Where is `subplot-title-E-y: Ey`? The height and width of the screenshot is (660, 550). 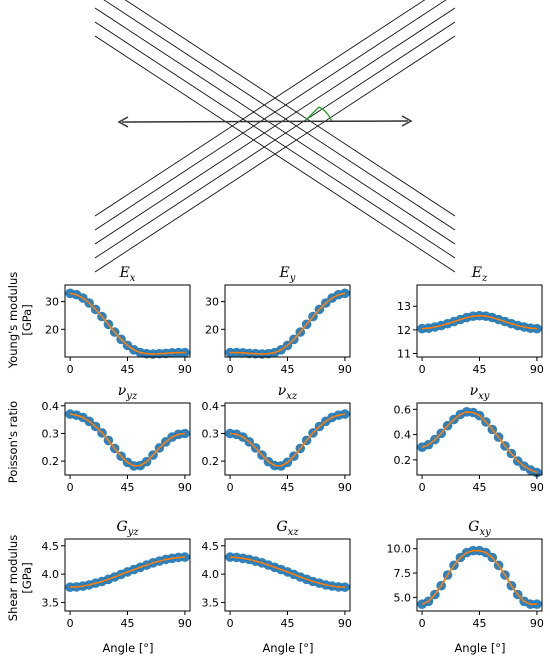 subplot-title-E-y: Ey is located at coordinates (287, 274).